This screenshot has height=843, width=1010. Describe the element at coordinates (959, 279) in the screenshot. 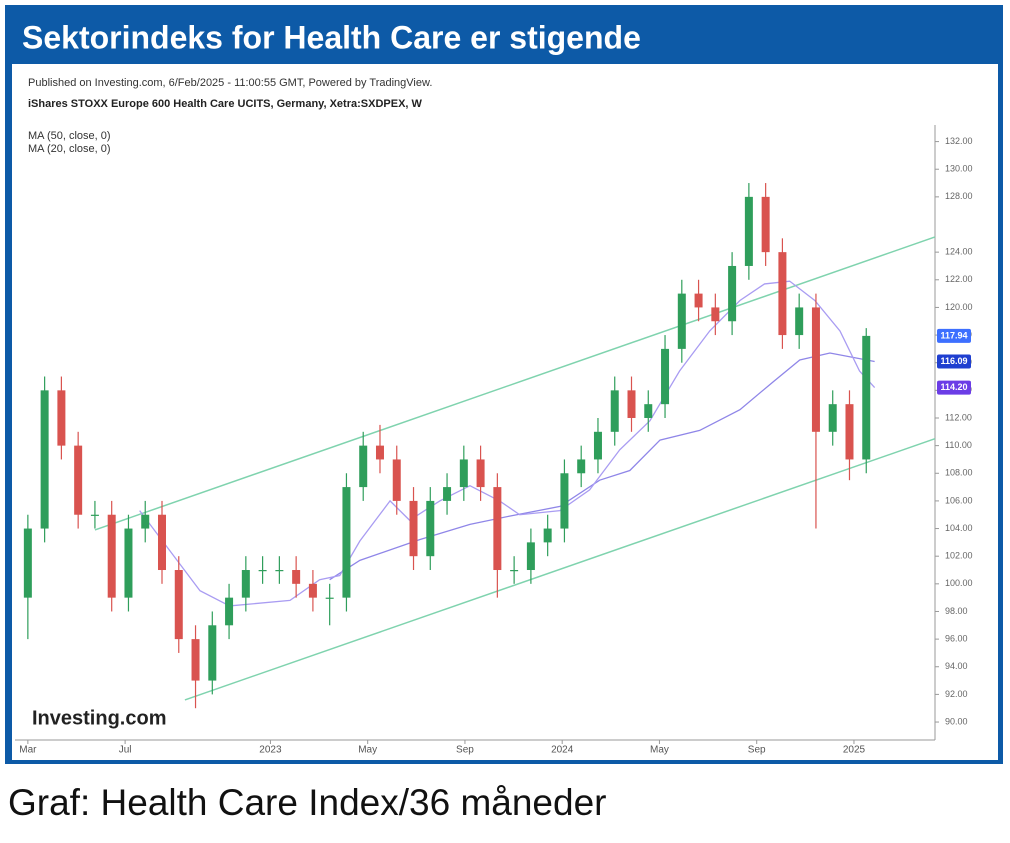

I see `y-tick-label: 122.00` at that location.